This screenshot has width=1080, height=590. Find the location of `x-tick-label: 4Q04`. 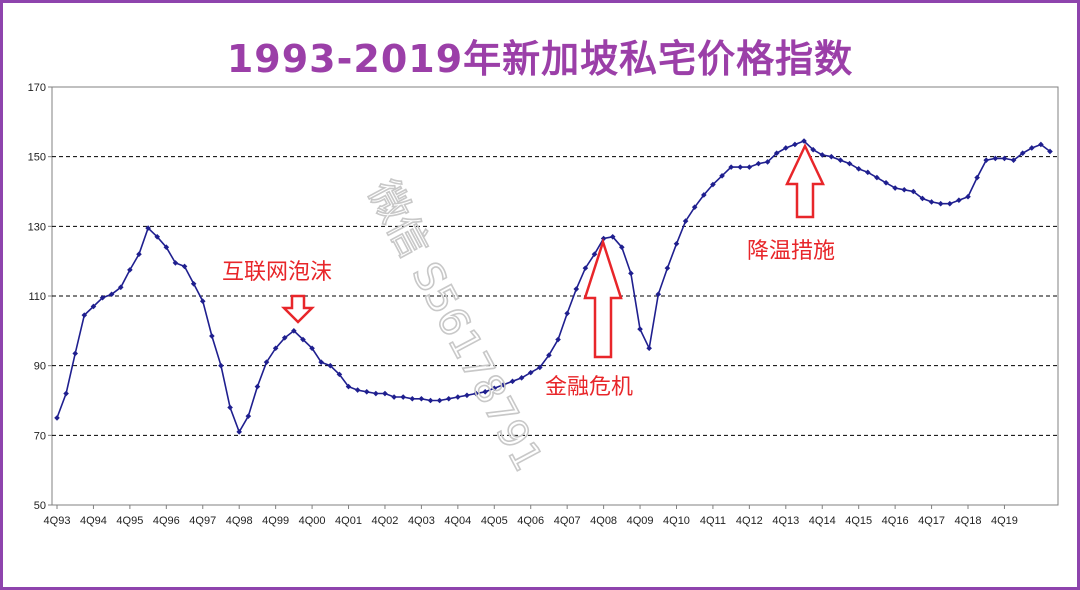

x-tick-label: 4Q04 is located at coordinates (457, 521).